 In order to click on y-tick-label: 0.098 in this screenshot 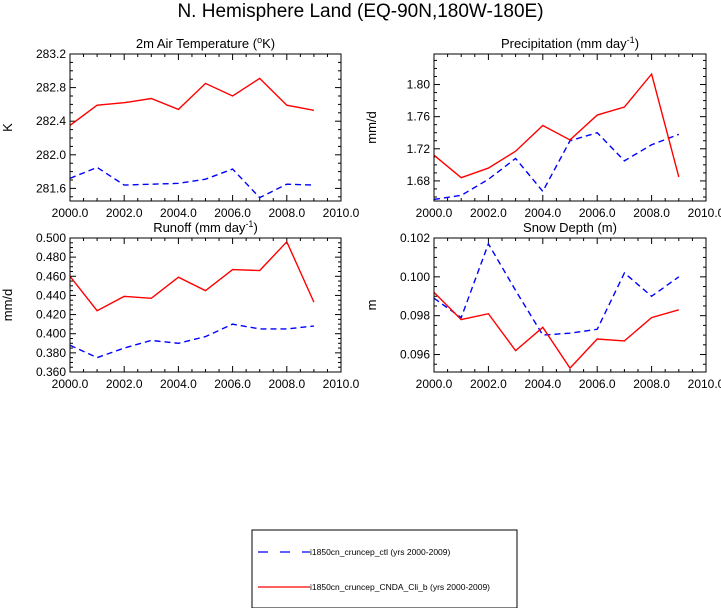, I will do `click(415, 316)`.